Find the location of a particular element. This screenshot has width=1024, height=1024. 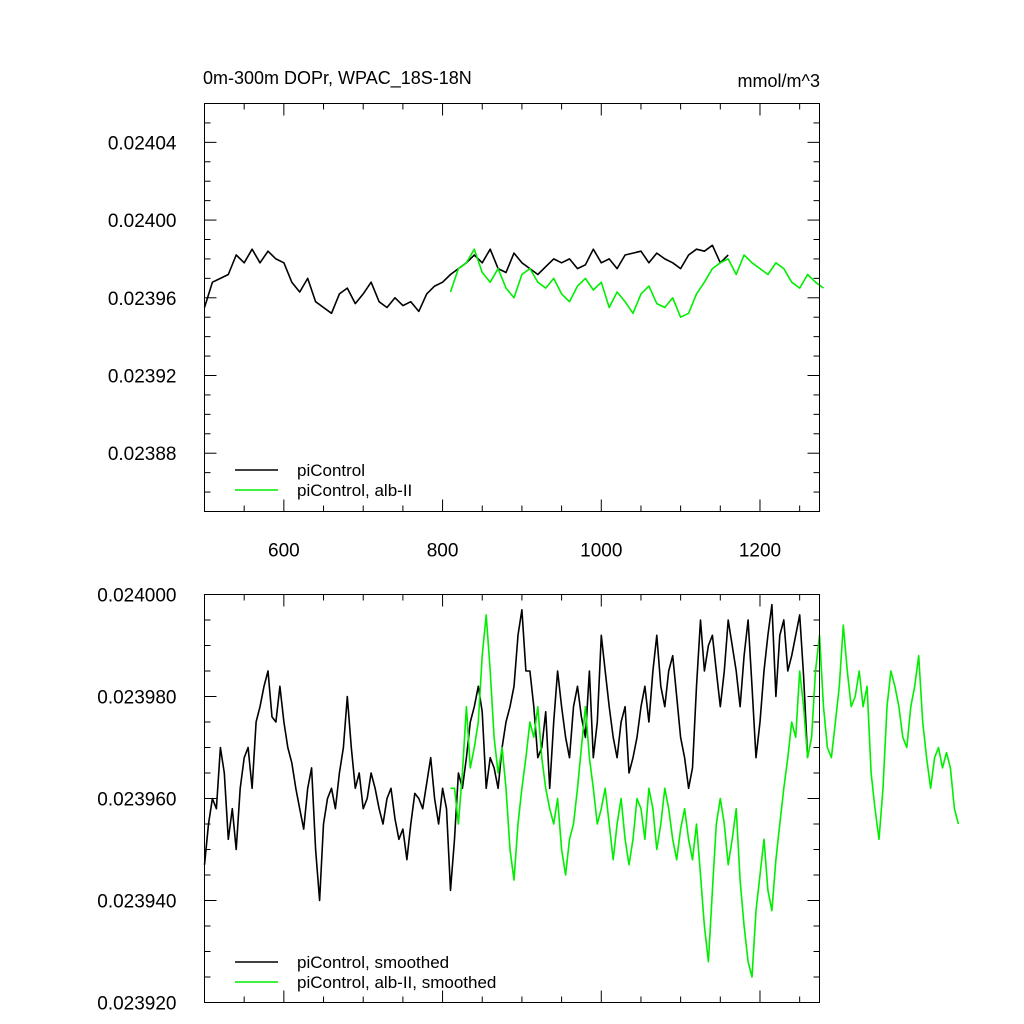

legend-label-picontrol-alb-ii-smoothed: piControl, alb-II, smoothed is located at coordinates (396, 982).